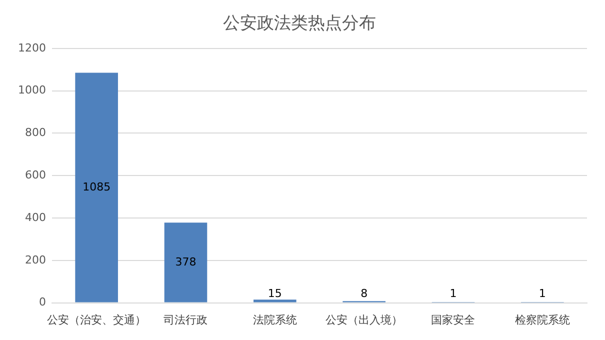 Image resolution: width=605 pixels, height=340 pixels. I want to click on x-tick-label: 法院系统, so click(274, 319).